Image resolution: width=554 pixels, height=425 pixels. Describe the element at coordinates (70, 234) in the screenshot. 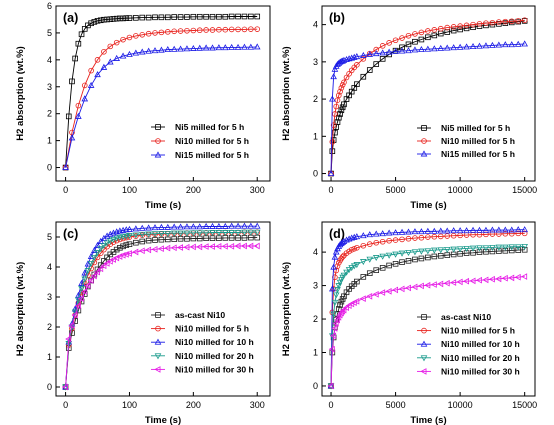

I see `panel-label: (c)` at that location.